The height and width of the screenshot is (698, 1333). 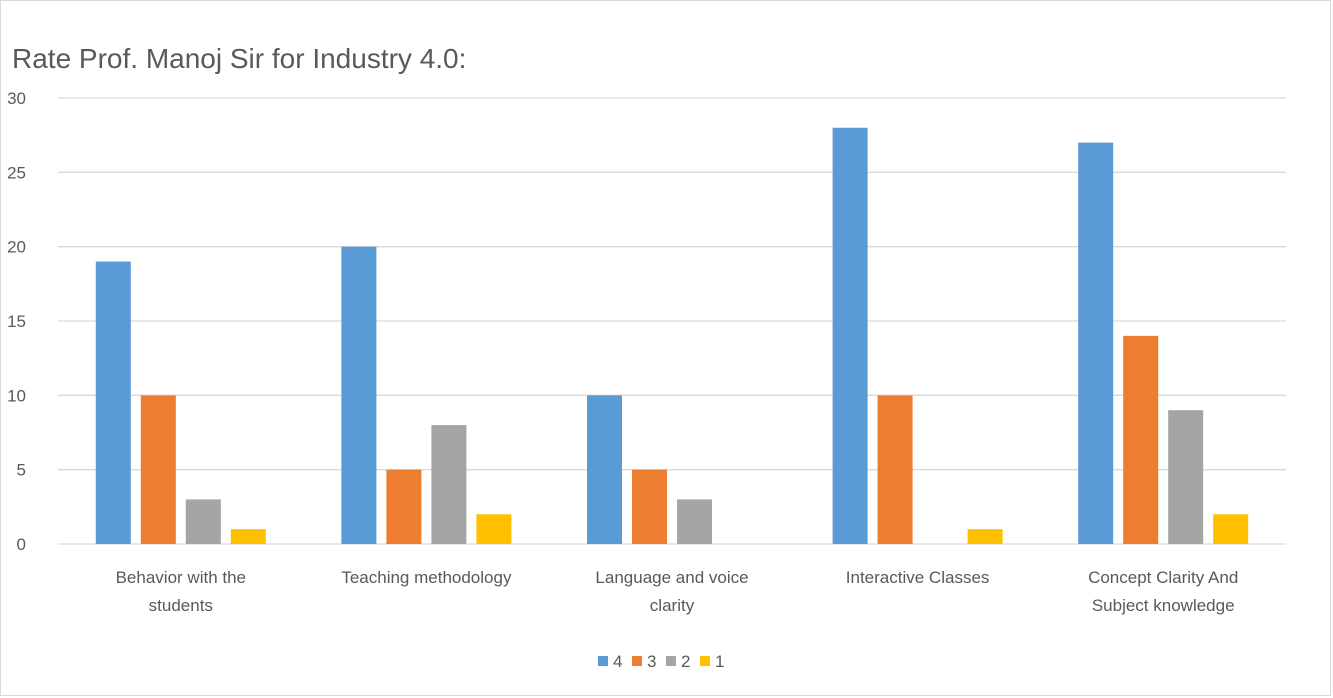 What do you see at coordinates (181, 577) in the screenshot?
I see `x-category-label: Behavior with the` at bounding box center [181, 577].